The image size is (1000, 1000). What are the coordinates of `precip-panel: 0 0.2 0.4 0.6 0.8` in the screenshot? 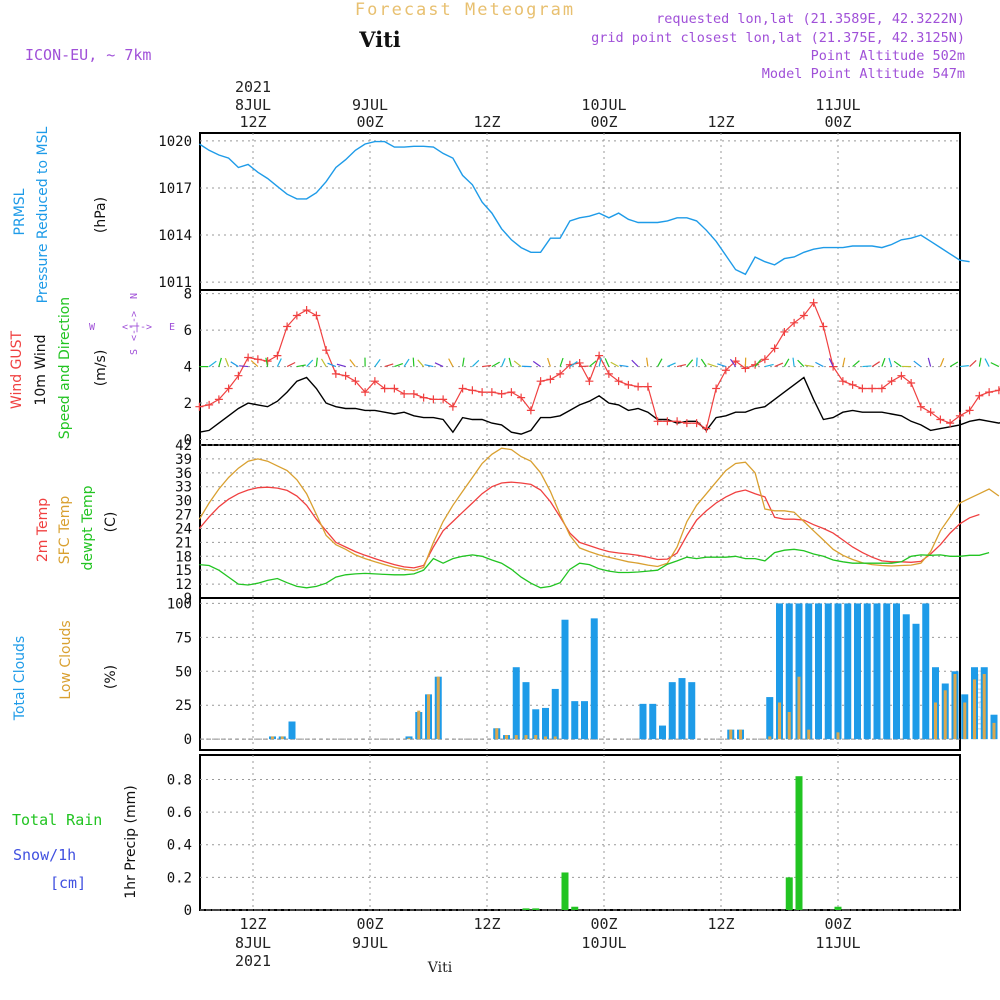 It's located at (564, 836).